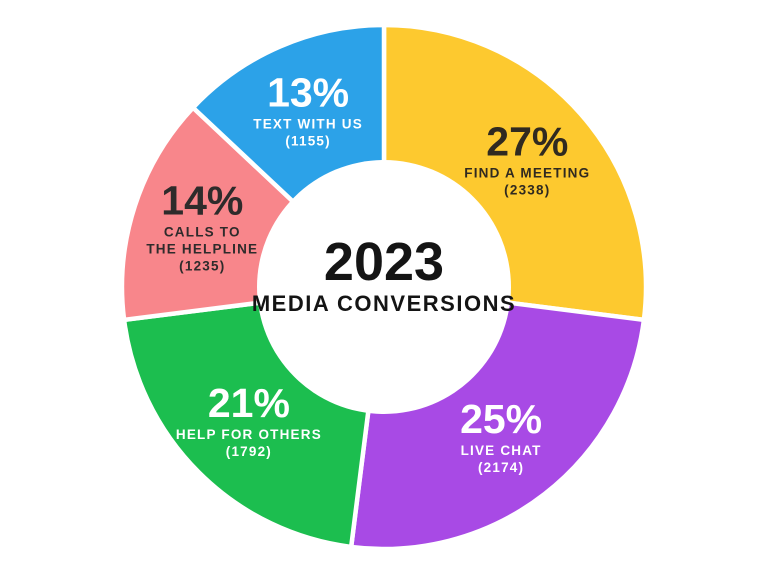 Image resolution: width=768 pixels, height=576 pixels. Describe the element at coordinates (307, 141) in the screenshot. I see `segment-count-text-with-us: (1155)` at that location.